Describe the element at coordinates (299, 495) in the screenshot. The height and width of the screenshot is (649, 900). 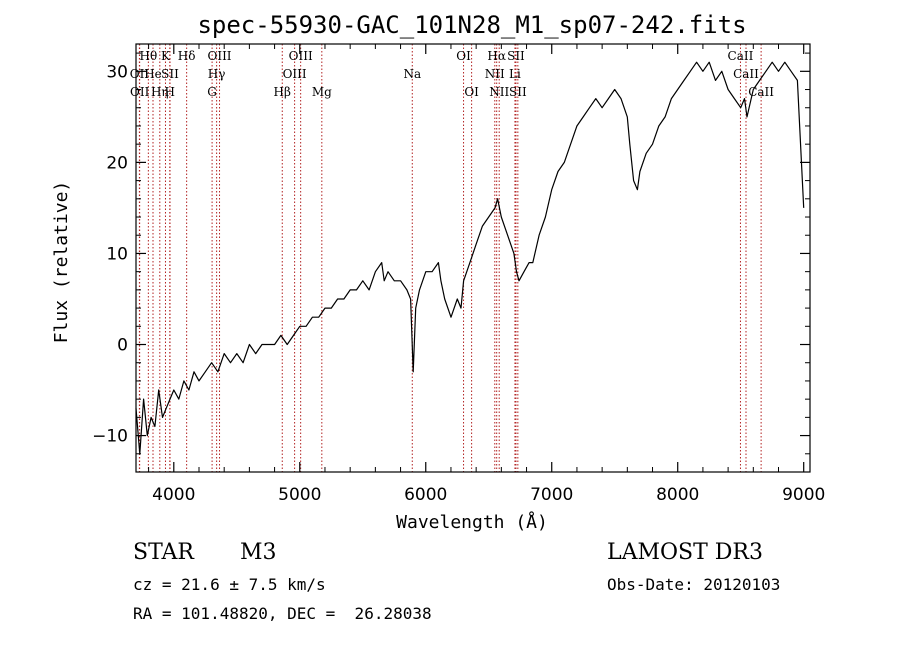
I see `x-tick-label: 5000` at that location.